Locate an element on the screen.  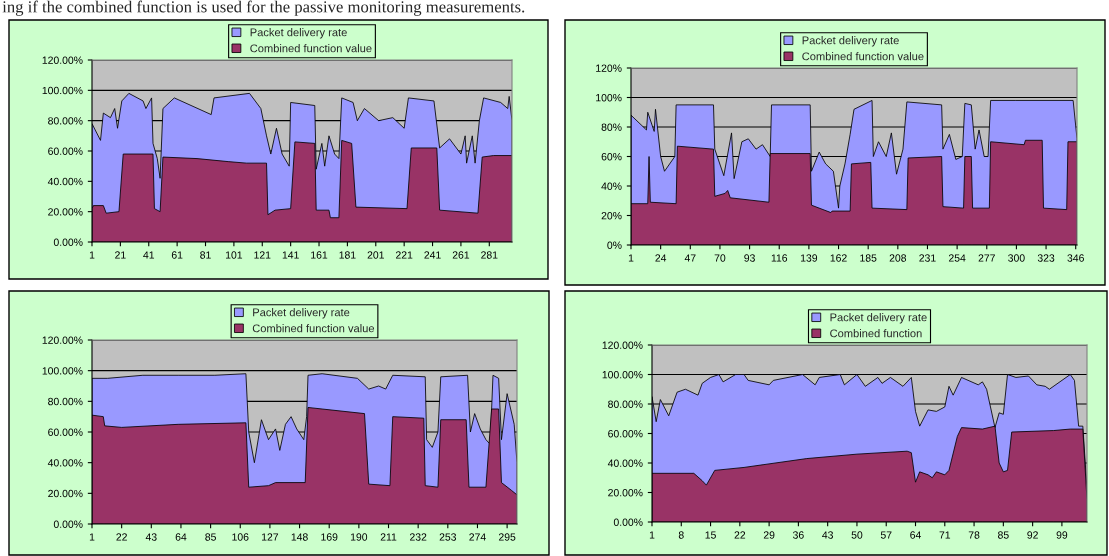
x-tick-label: 161 is located at coordinates (319, 255).